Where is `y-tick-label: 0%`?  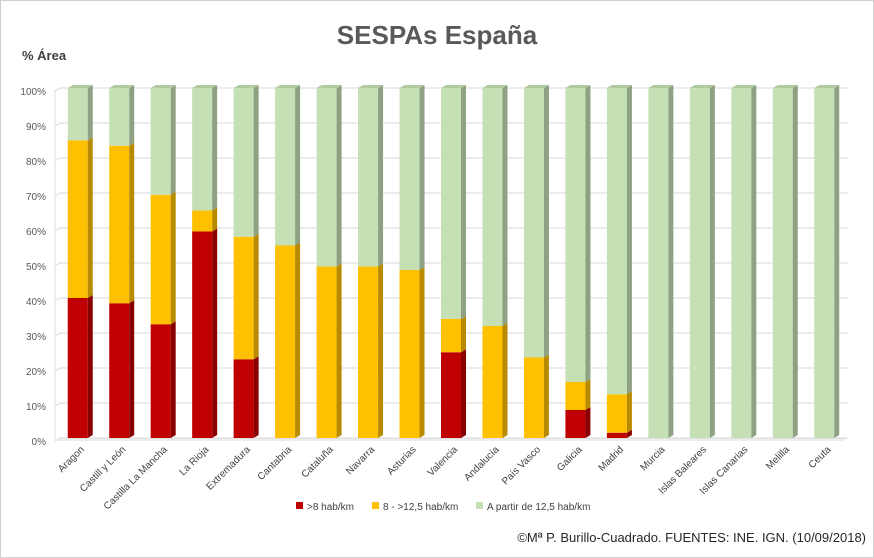
y-tick-label: 0% is located at coordinates (39, 442).